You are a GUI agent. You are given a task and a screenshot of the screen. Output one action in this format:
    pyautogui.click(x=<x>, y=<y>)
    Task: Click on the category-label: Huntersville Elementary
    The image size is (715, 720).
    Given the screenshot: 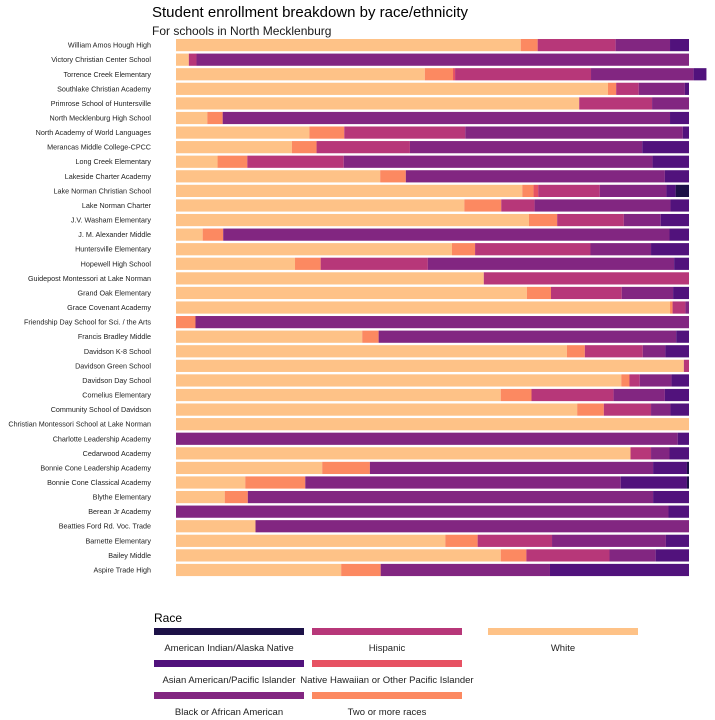 What is the action you would take?
    pyautogui.click(x=113, y=249)
    